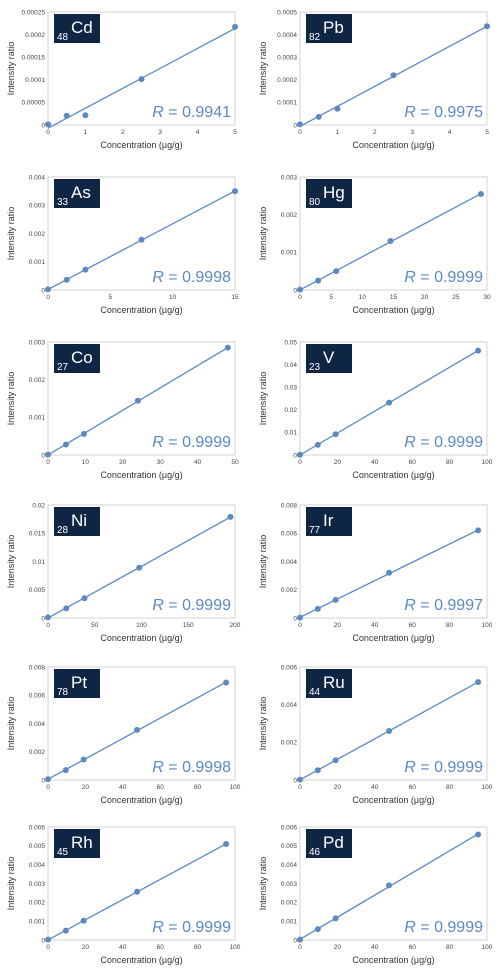 This screenshot has height=978, width=500. What do you see at coordinates (289, 505) in the screenshot?
I see `y-tick-label: 0.008` at bounding box center [289, 505].